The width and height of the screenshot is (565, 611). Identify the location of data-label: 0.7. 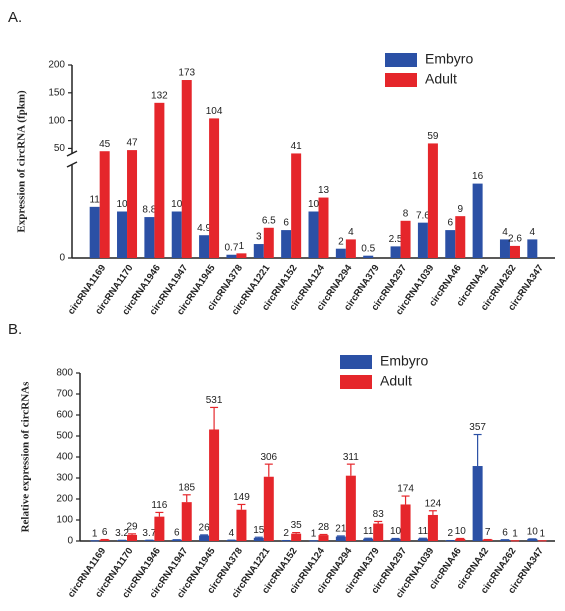
(231, 247).